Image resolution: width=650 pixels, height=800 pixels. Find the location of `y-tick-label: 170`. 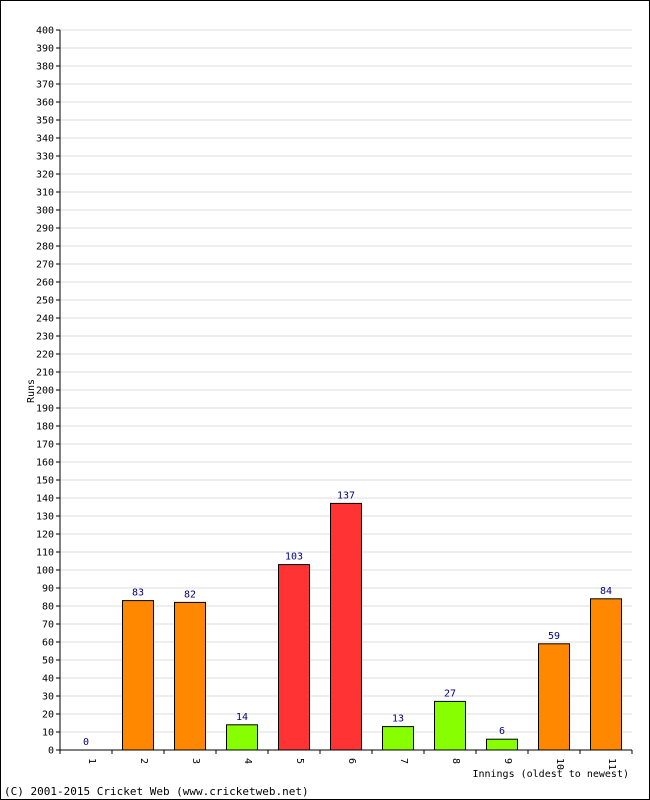

y-tick-label: 170 is located at coordinates (45, 445).